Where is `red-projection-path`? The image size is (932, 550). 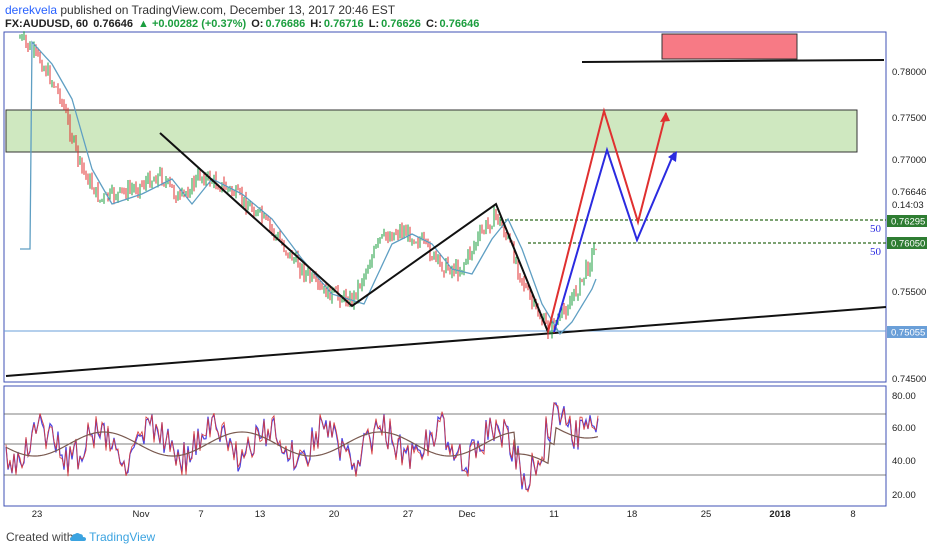
red-projection-path is located at coordinates (607, 220).